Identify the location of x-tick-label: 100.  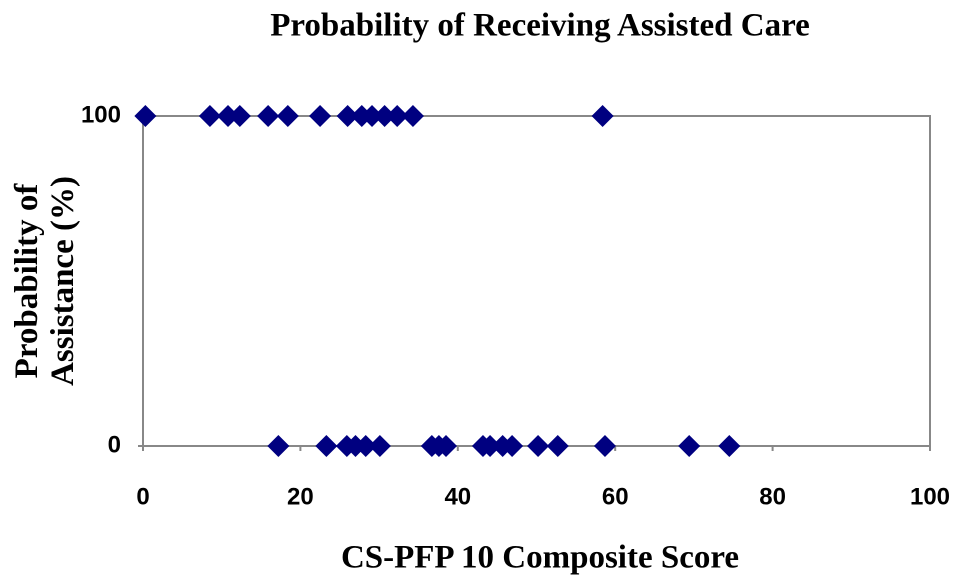
(930, 496).